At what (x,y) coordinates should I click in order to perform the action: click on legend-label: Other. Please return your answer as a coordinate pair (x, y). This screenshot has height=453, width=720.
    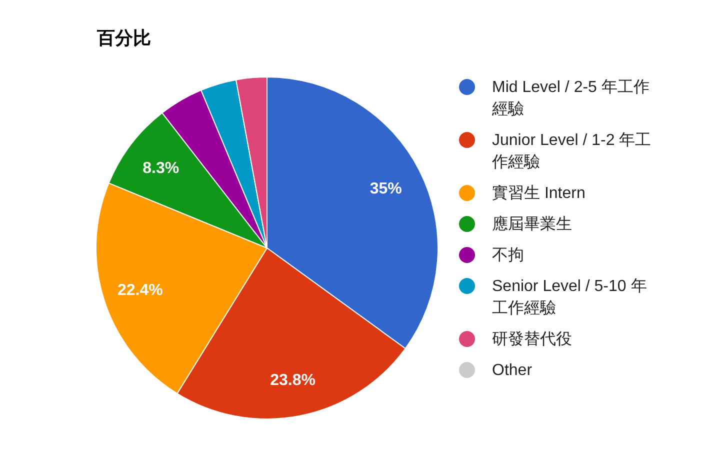
    Looking at the image, I should click on (512, 370).